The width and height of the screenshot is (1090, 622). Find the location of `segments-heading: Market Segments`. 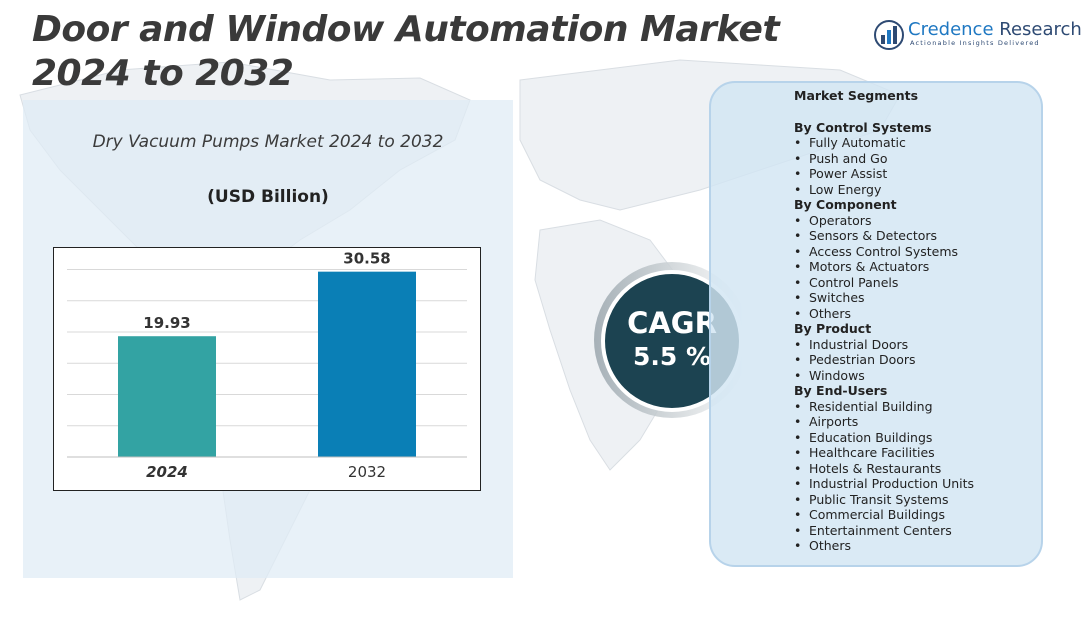

segments-heading: Market Segments is located at coordinates (856, 95).